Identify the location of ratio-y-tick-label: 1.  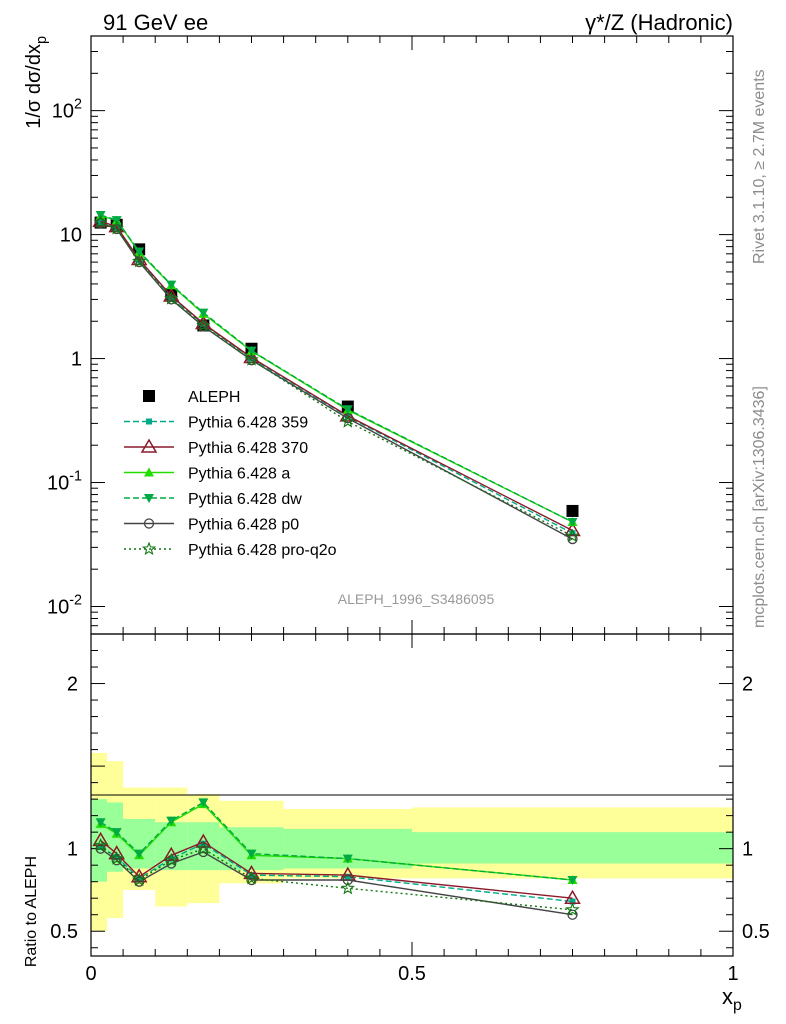
(72, 850).